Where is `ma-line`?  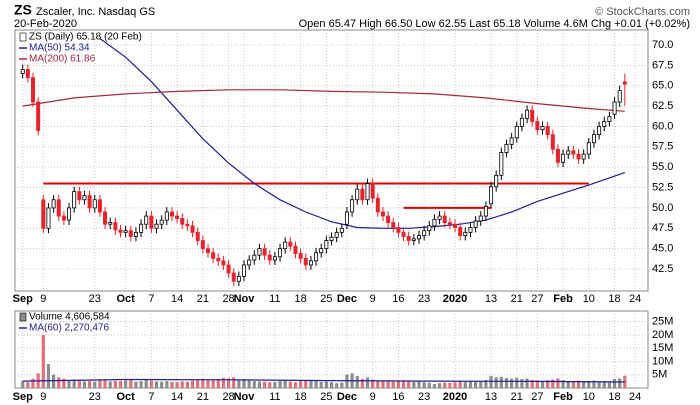 ma-line is located at coordinates (323, 100).